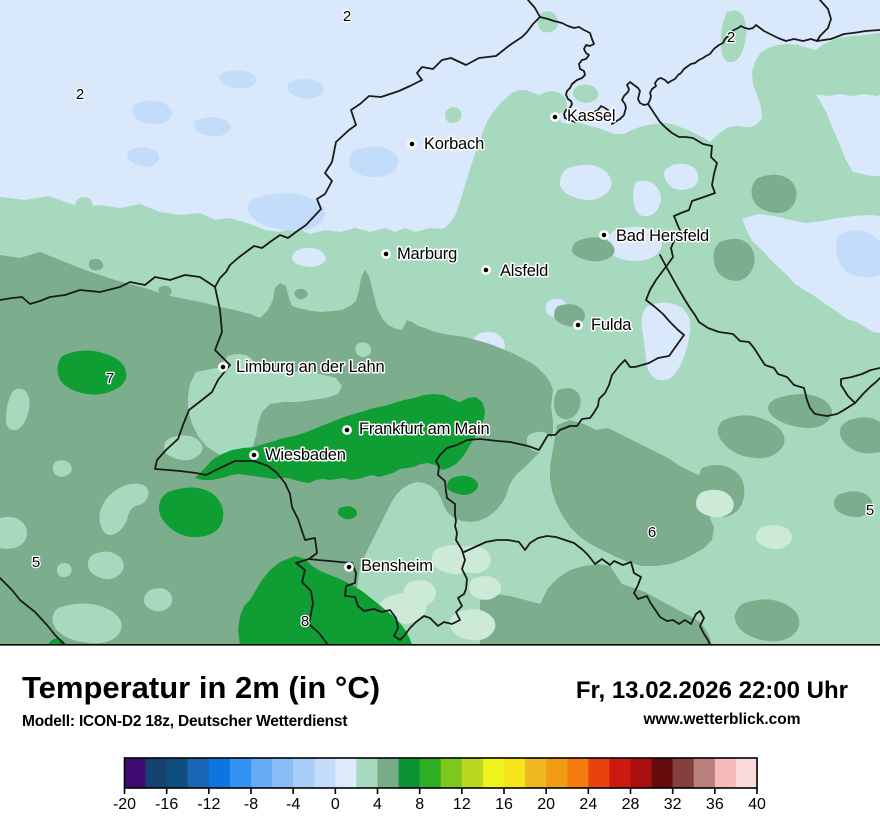 This screenshot has width=880, height=830. What do you see at coordinates (377, 804) in the screenshot?
I see `svg-text: 4` at bounding box center [377, 804].